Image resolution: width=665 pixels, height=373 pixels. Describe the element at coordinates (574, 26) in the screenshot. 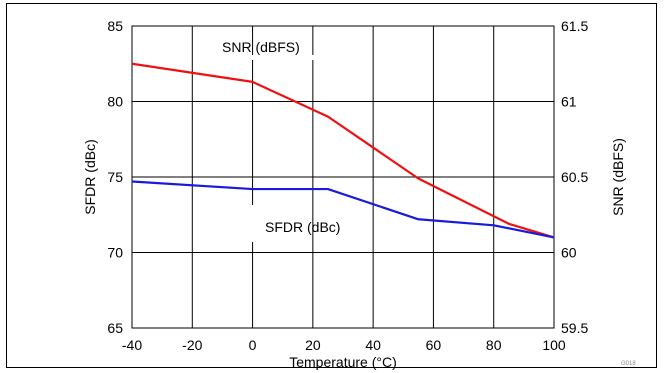

I see `y-tick-label-right: 61.5` at that location.